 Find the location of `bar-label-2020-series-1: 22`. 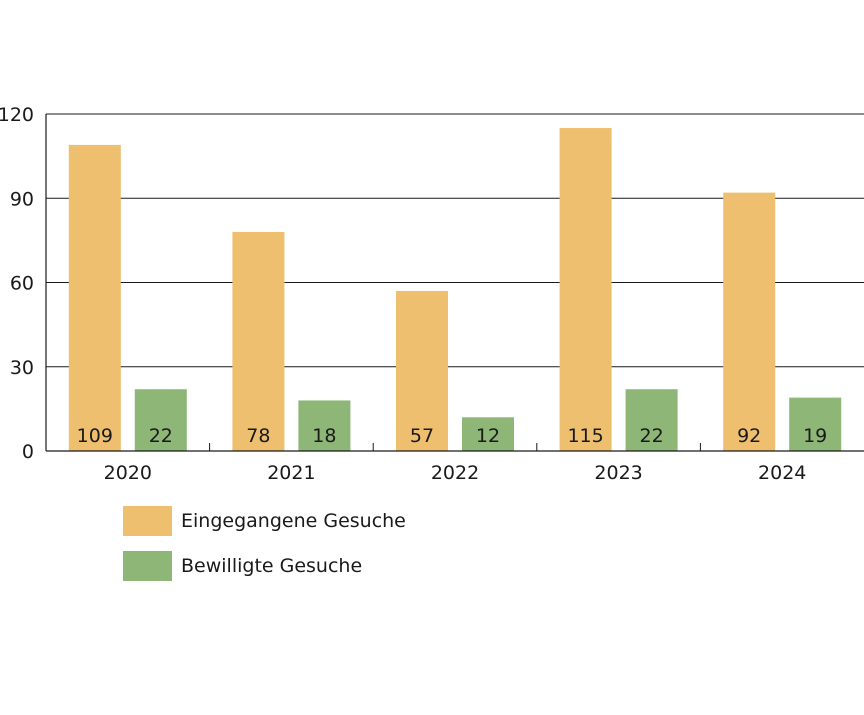

bar-label-2020-series-1: 22 is located at coordinates (161, 436).